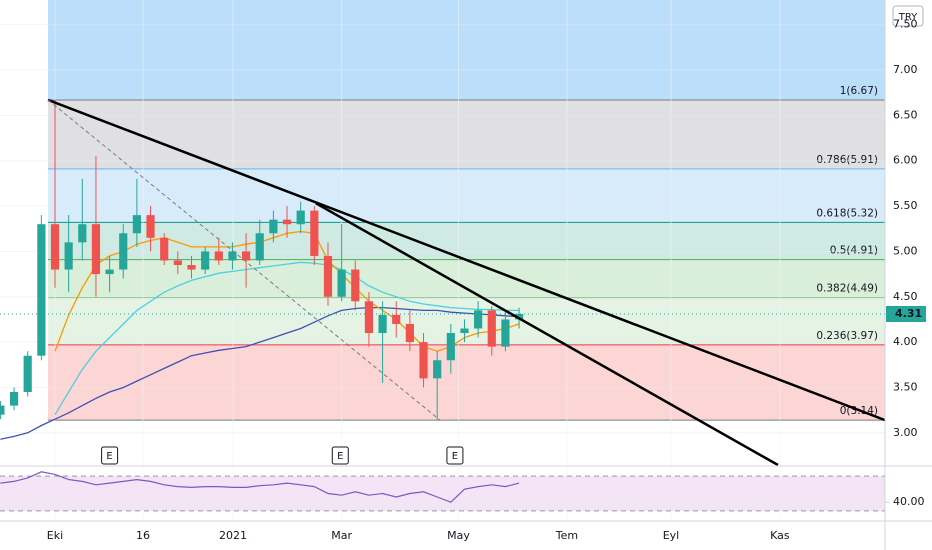  What do you see at coordinates (566, 535) in the screenshot?
I see `x-tick-label: Tem` at bounding box center [566, 535].